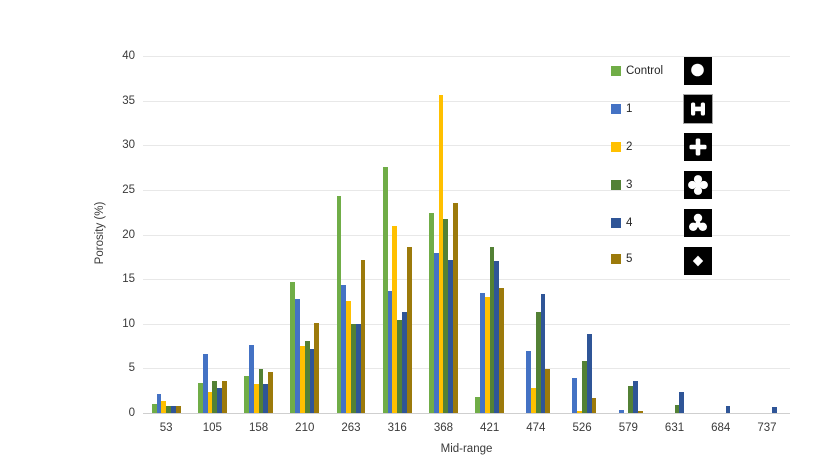 The width and height of the screenshot is (835, 475). What do you see at coordinates (616, 71) in the screenshot?
I see `legend-swatch-control` at bounding box center [616, 71].